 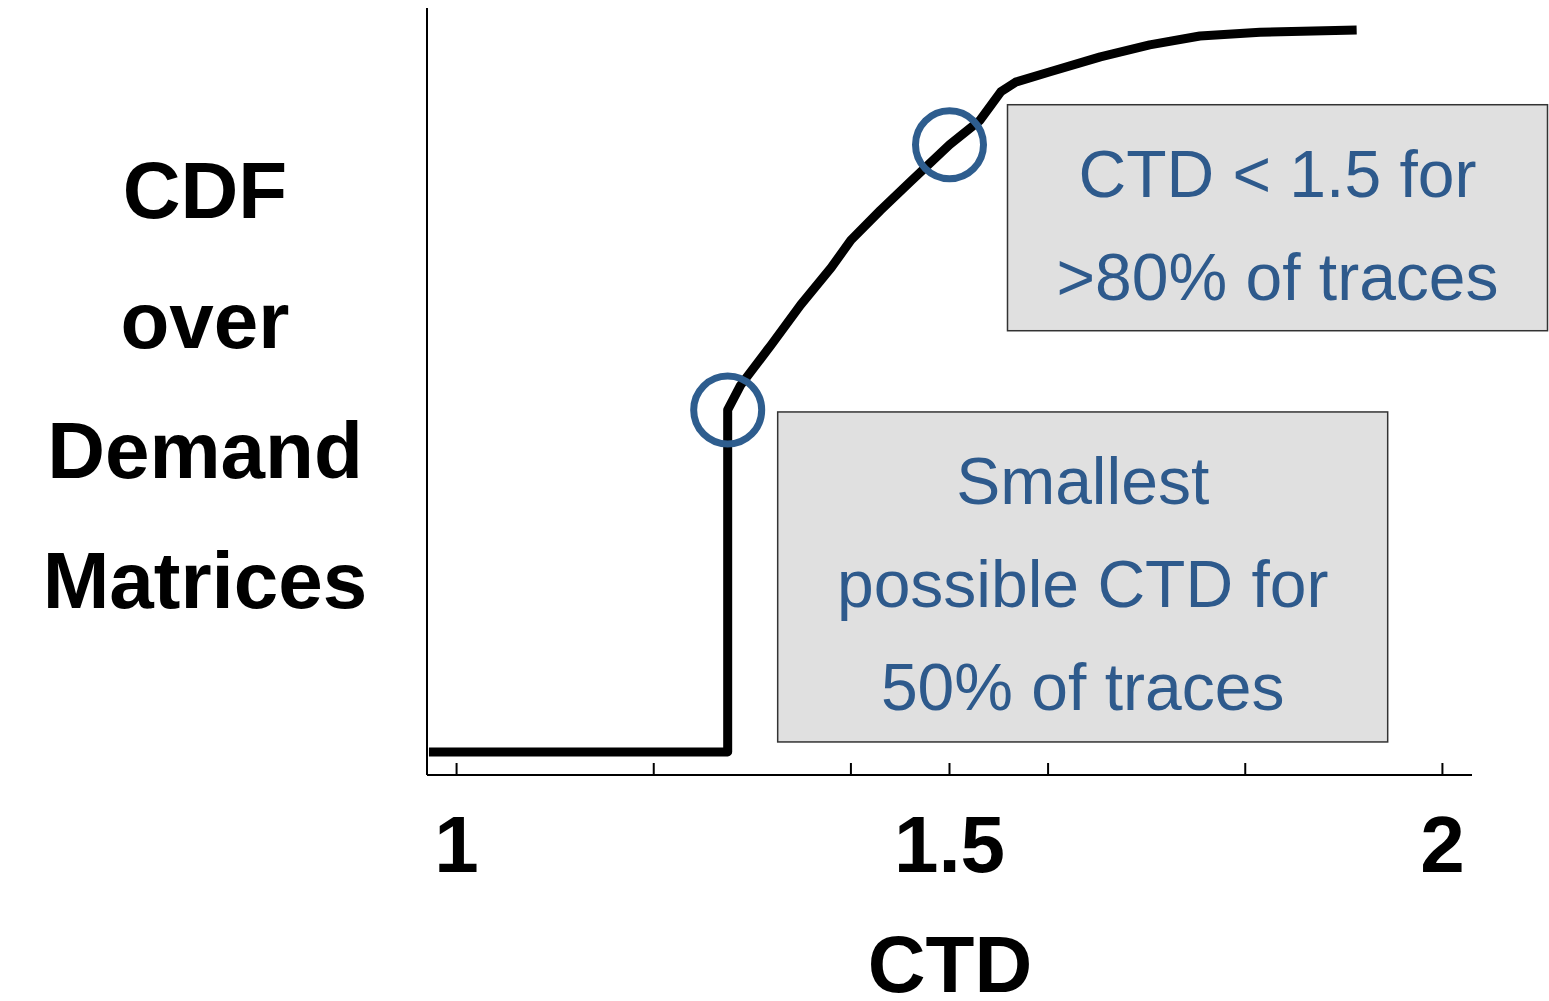 What do you see at coordinates (950, 960) in the screenshot?
I see `x-axis-title: CTD` at bounding box center [950, 960].